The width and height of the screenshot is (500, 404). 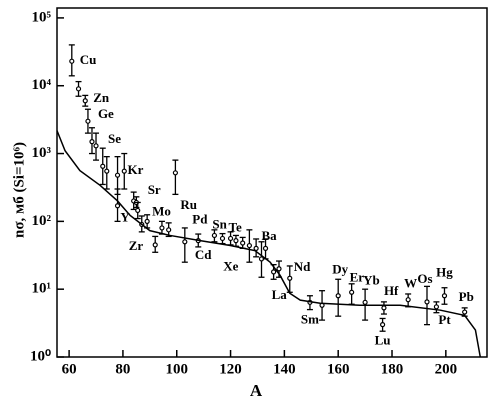 I want to click on point-label: Xe, so click(x=230, y=266).